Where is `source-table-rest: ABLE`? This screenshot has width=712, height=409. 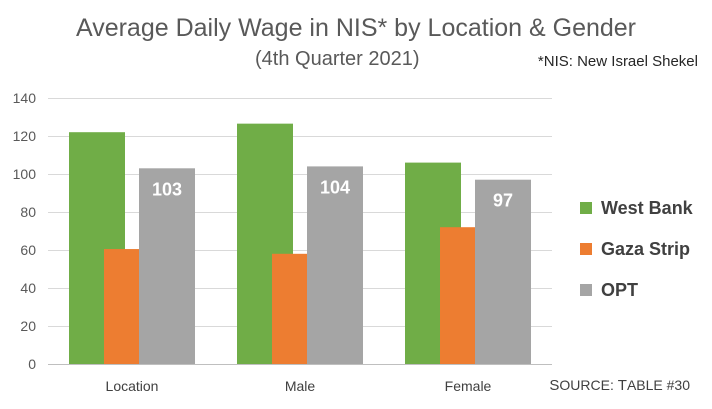 source-table-rest: ABLE is located at coordinates (644, 385).